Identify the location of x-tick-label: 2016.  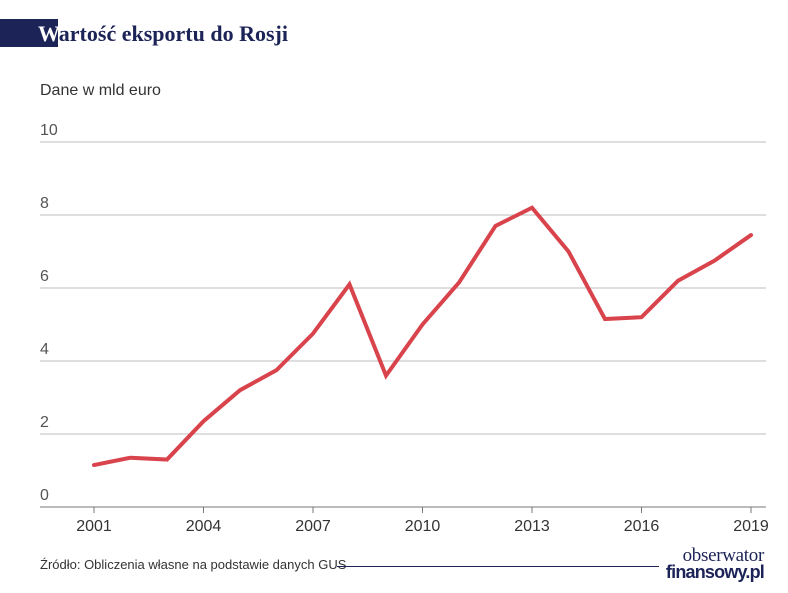
(642, 526).